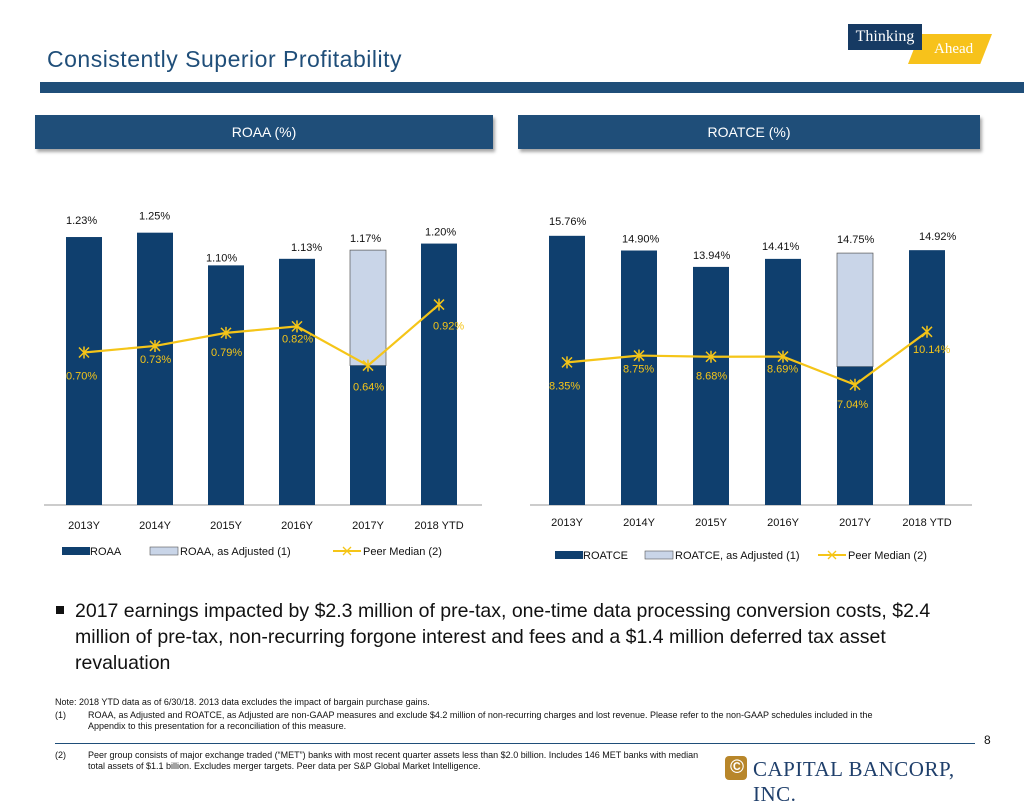 This screenshot has height=807, width=1024. I want to click on roatce-peer-label: 8.69%, so click(782, 370).